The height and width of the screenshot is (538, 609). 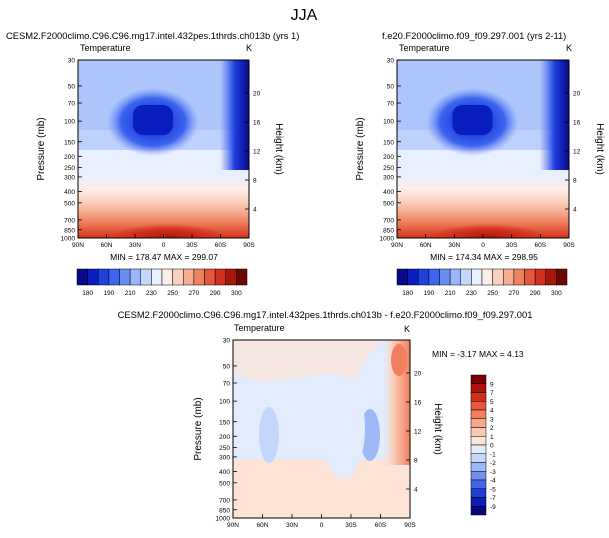 What do you see at coordinates (192, 245) in the screenshot?
I see `x-tick-label: 30S` at bounding box center [192, 245].